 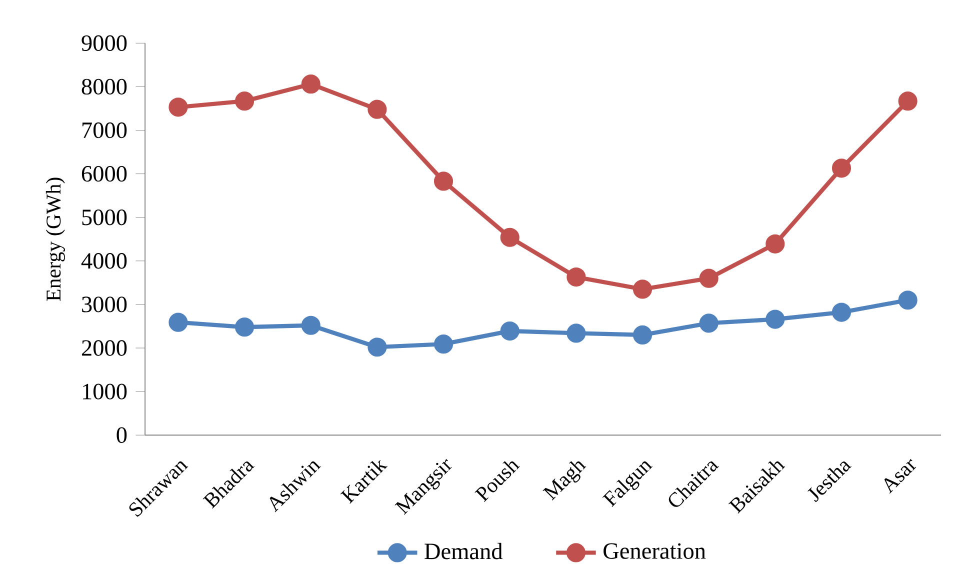 I want to click on y-tick-label: 8000, so click(x=104, y=86).